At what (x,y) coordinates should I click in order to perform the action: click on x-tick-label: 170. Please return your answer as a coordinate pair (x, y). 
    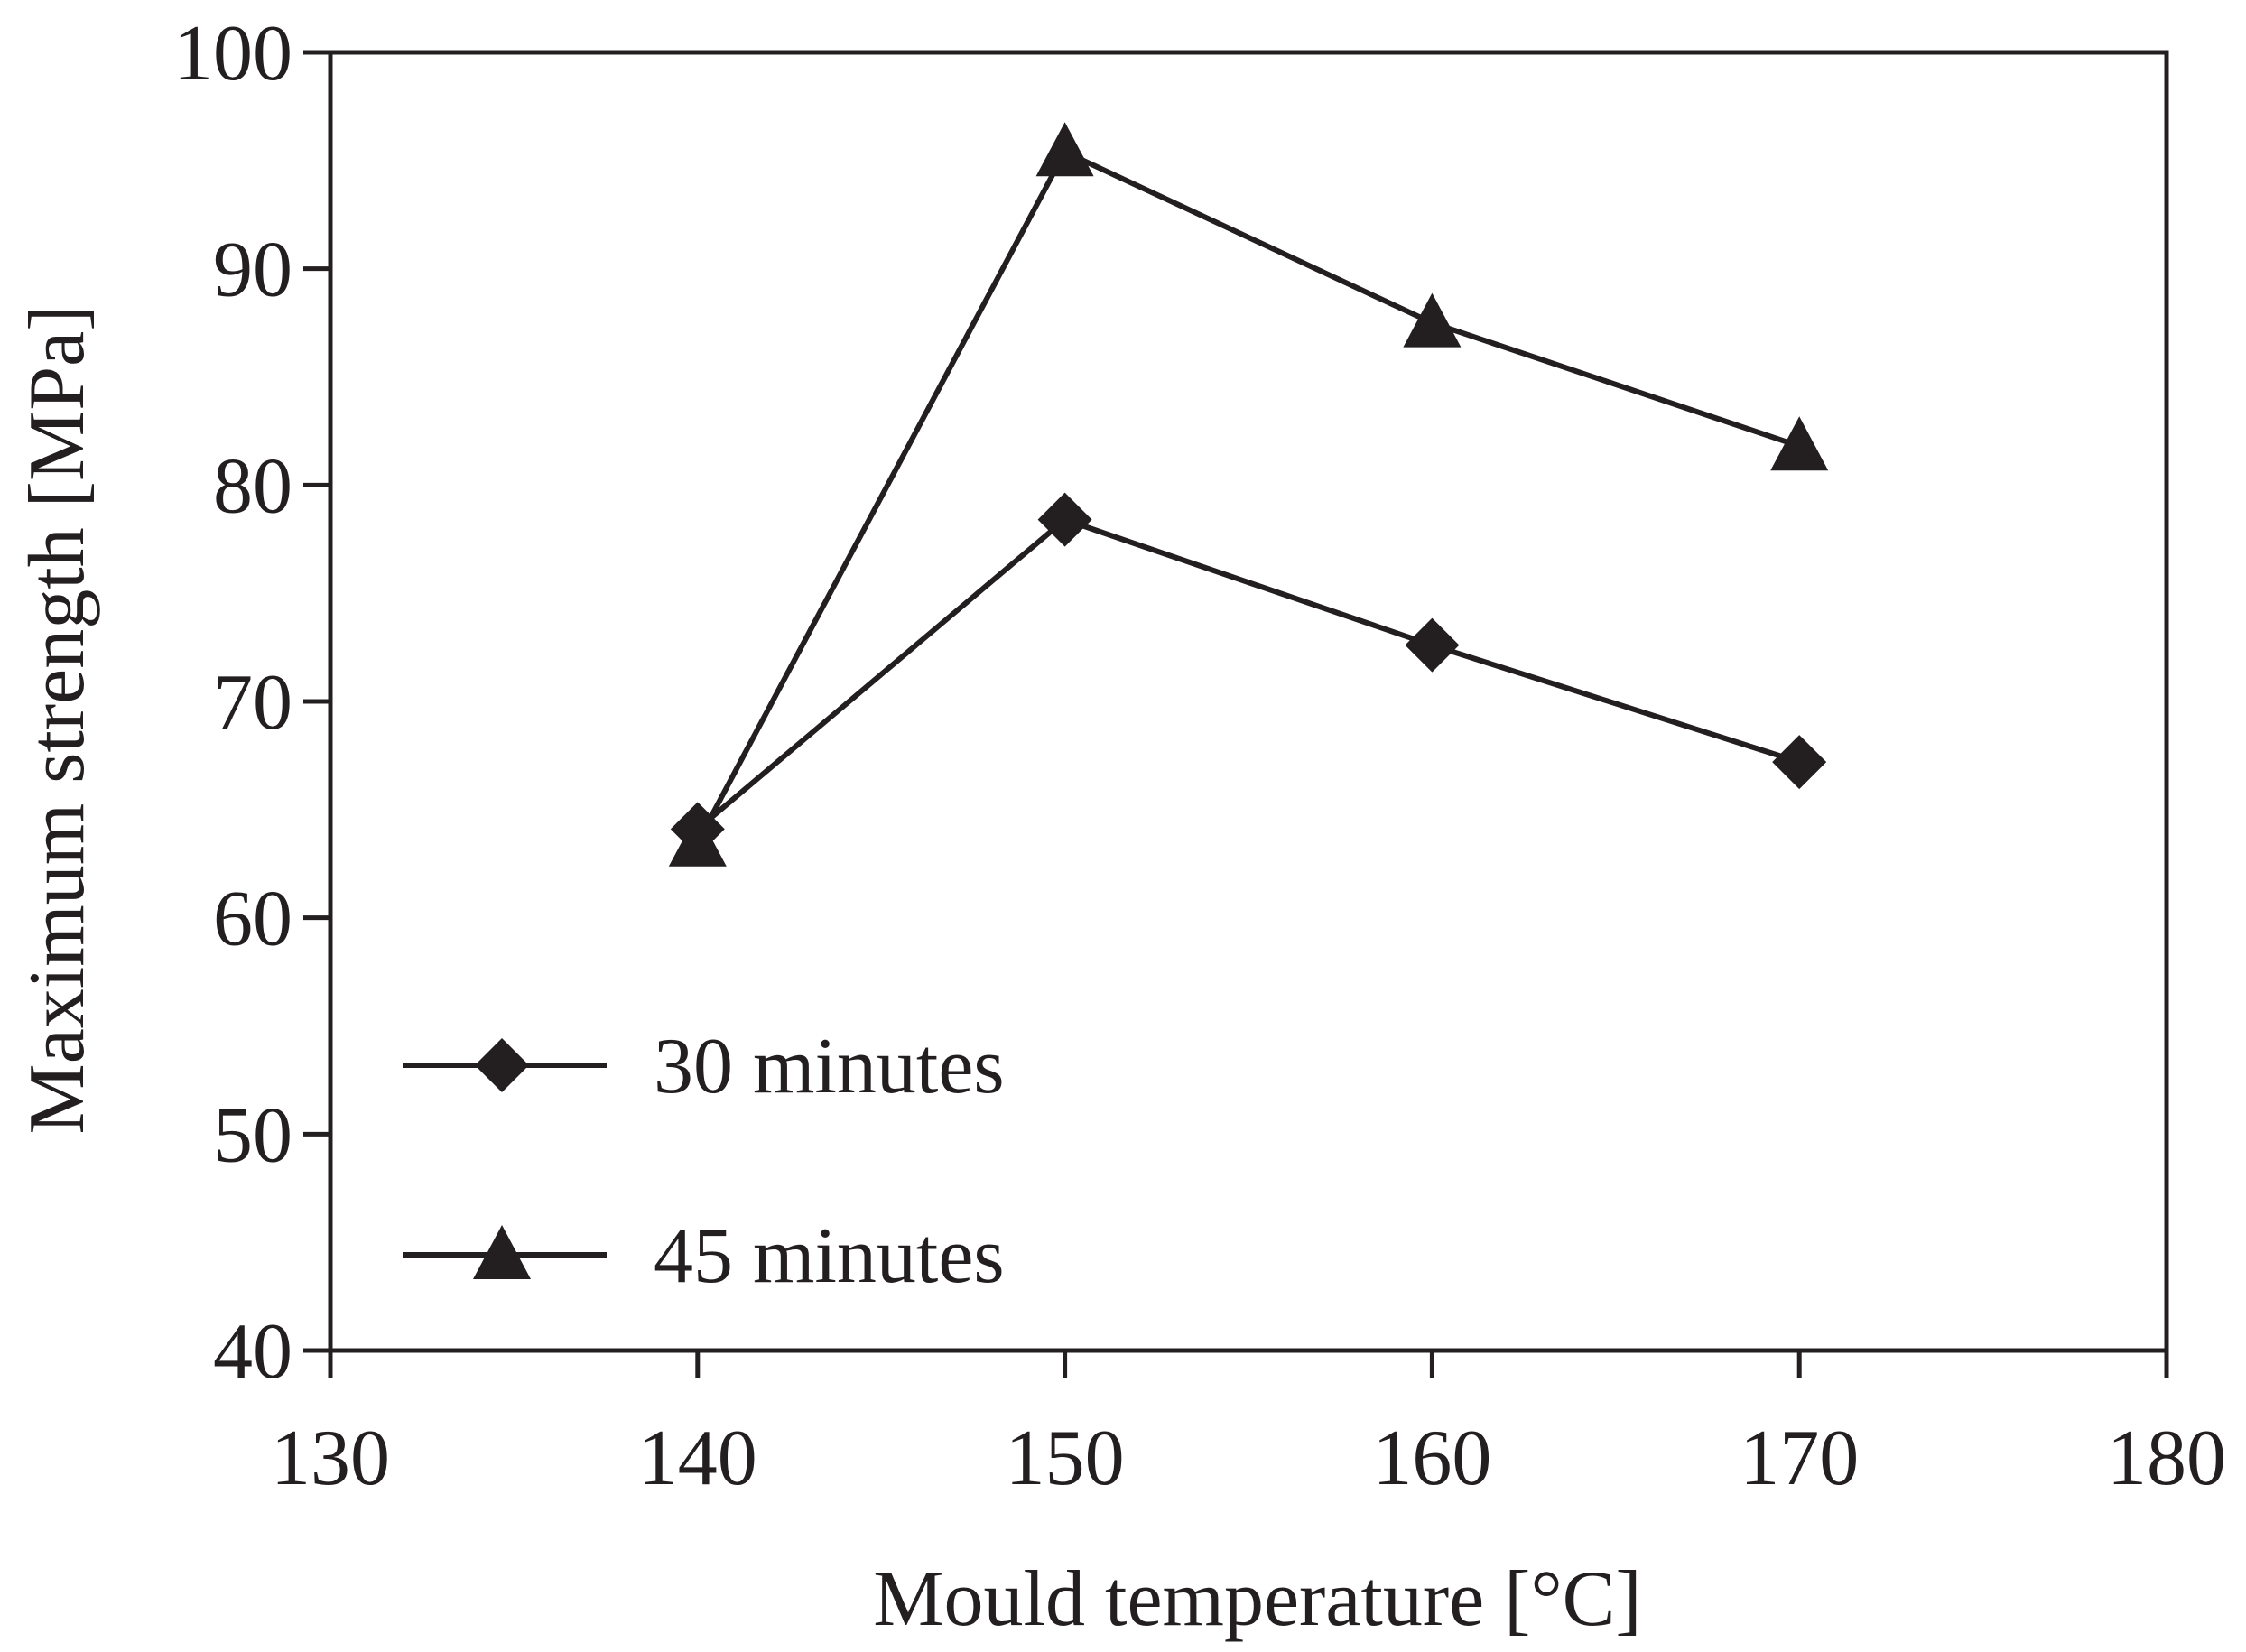
    Looking at the image, I should click on (1800, 1458).